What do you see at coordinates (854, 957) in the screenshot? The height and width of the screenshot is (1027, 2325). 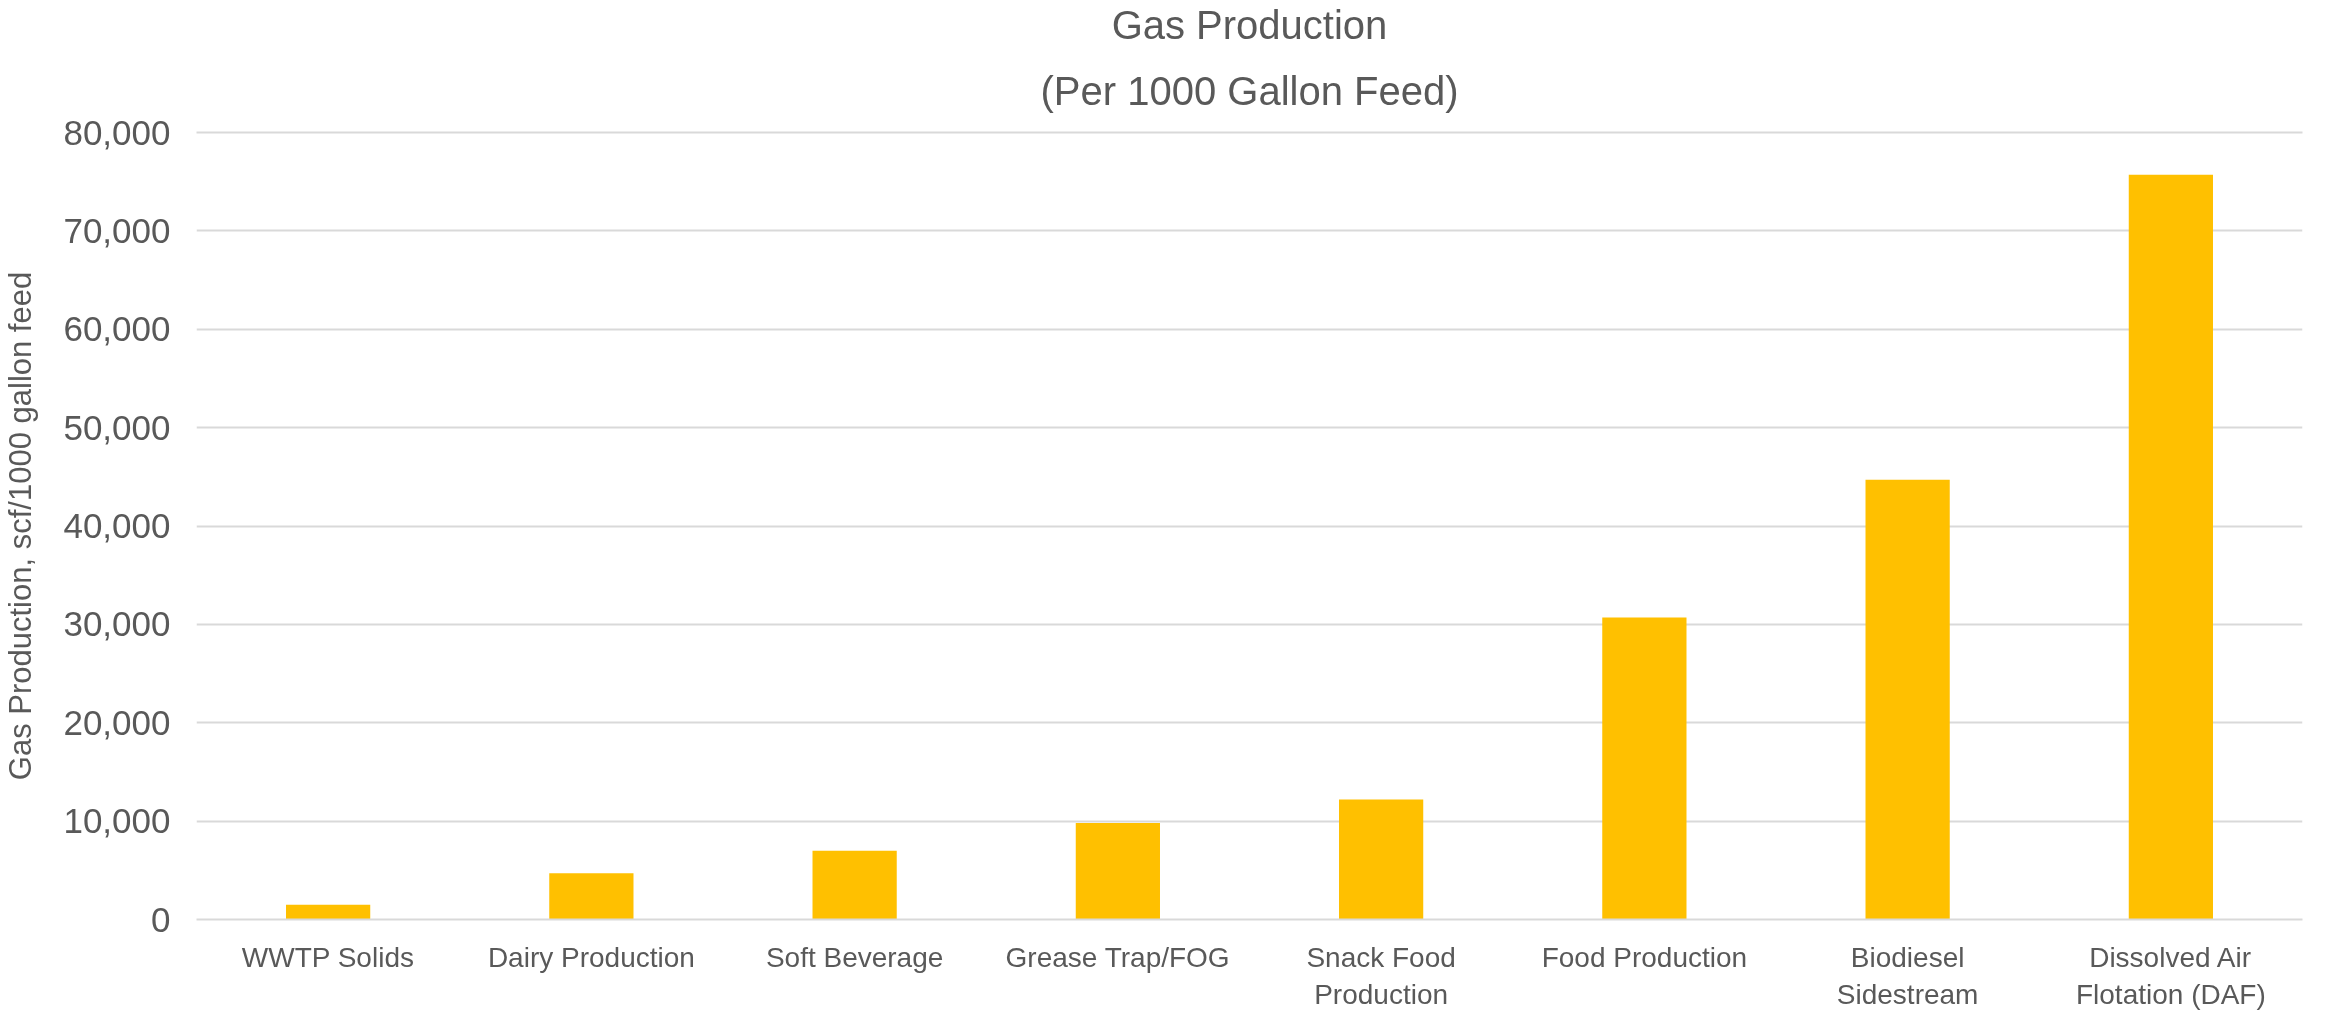 I see `x-tick-label: Soft Beverage` at bounding box center [854, 957].